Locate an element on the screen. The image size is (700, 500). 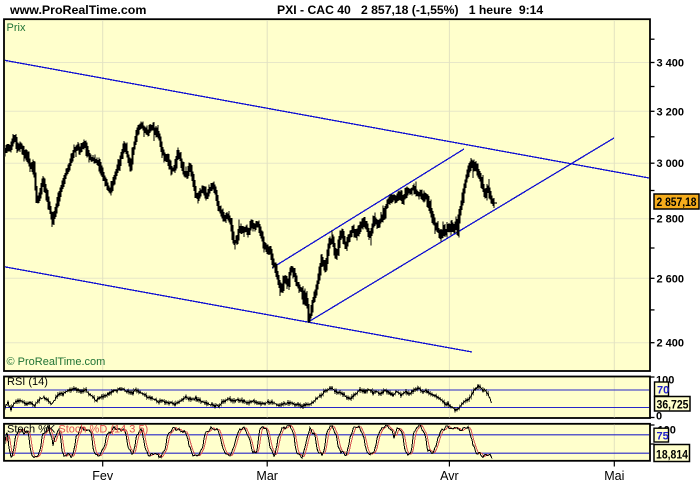
svg-text: 2 400 is located at coordinates (671, 344).